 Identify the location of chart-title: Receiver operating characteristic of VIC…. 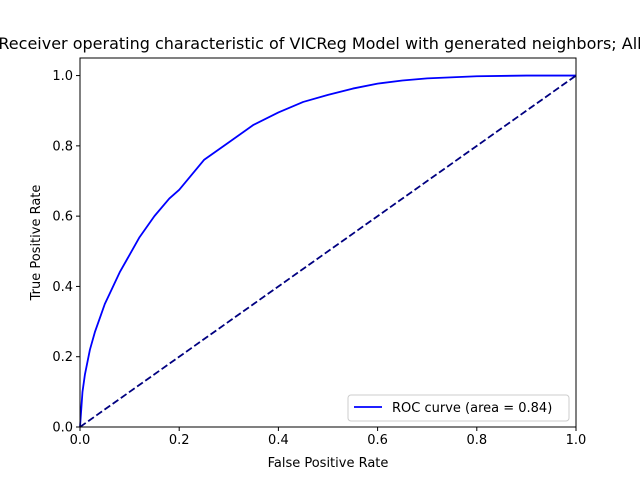
(320, 43).